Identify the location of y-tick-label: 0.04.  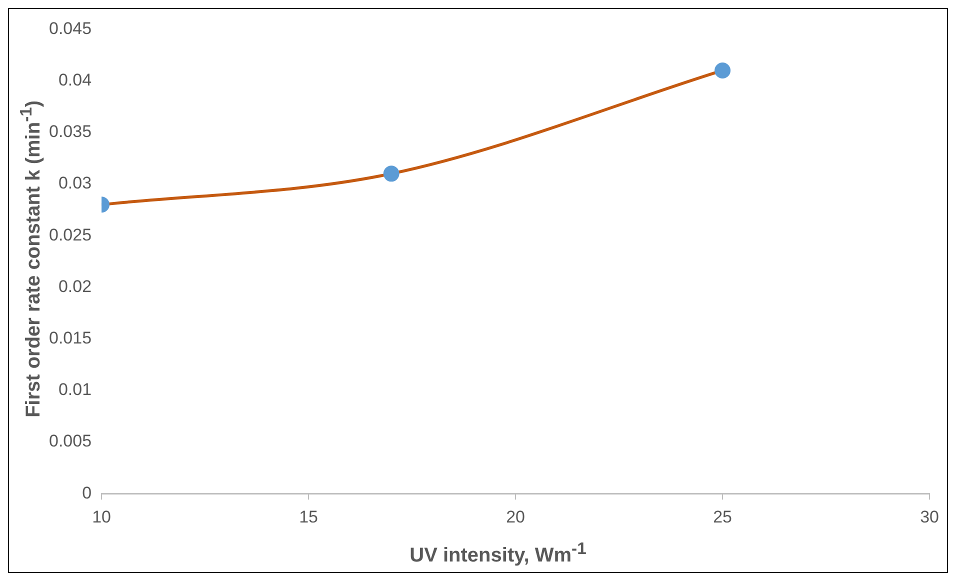
(75, 80).